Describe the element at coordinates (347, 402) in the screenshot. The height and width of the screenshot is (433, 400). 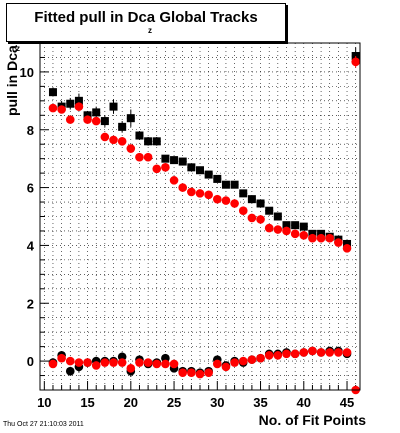
I see `x-tick-label: 45` at that location.